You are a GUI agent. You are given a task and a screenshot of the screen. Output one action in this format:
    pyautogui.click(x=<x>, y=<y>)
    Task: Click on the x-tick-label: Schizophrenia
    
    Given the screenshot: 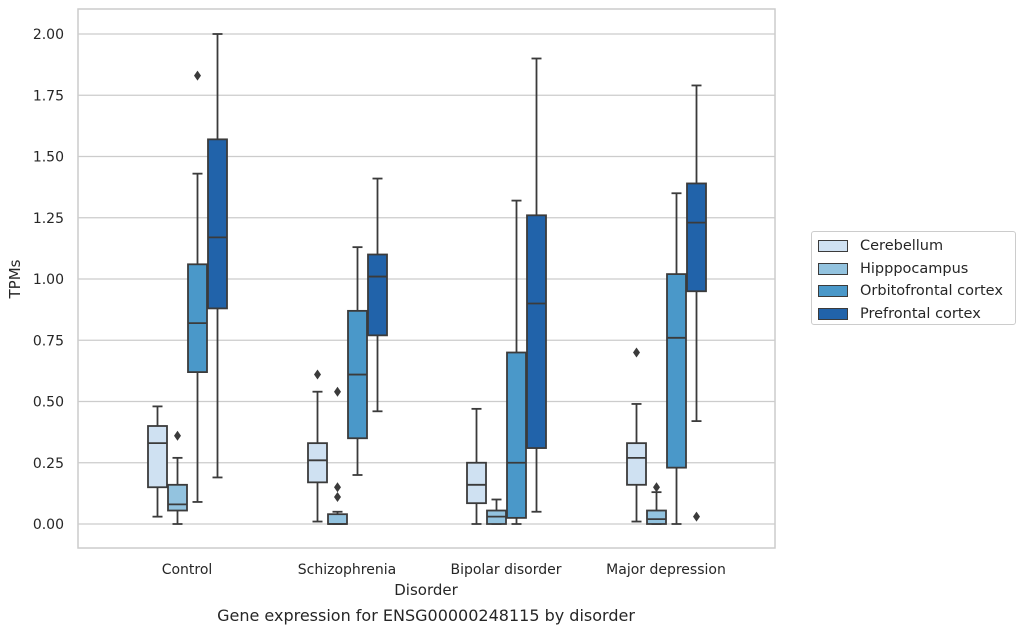 What is the action you would take?
    pyautogui.click(x=347, y=570)
    